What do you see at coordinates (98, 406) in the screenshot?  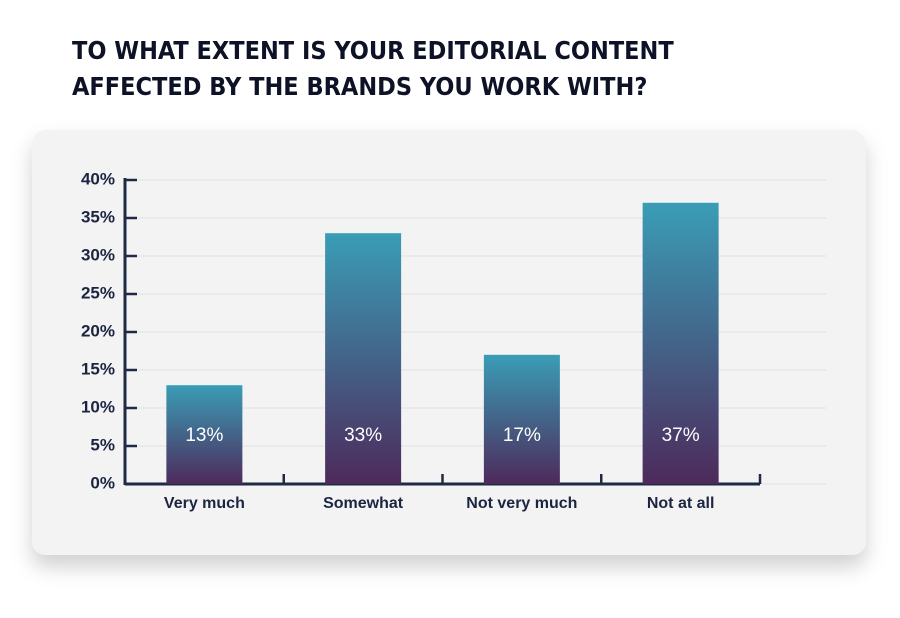 I see `y-tick-label: 10%` at bounding box center [98, 406].